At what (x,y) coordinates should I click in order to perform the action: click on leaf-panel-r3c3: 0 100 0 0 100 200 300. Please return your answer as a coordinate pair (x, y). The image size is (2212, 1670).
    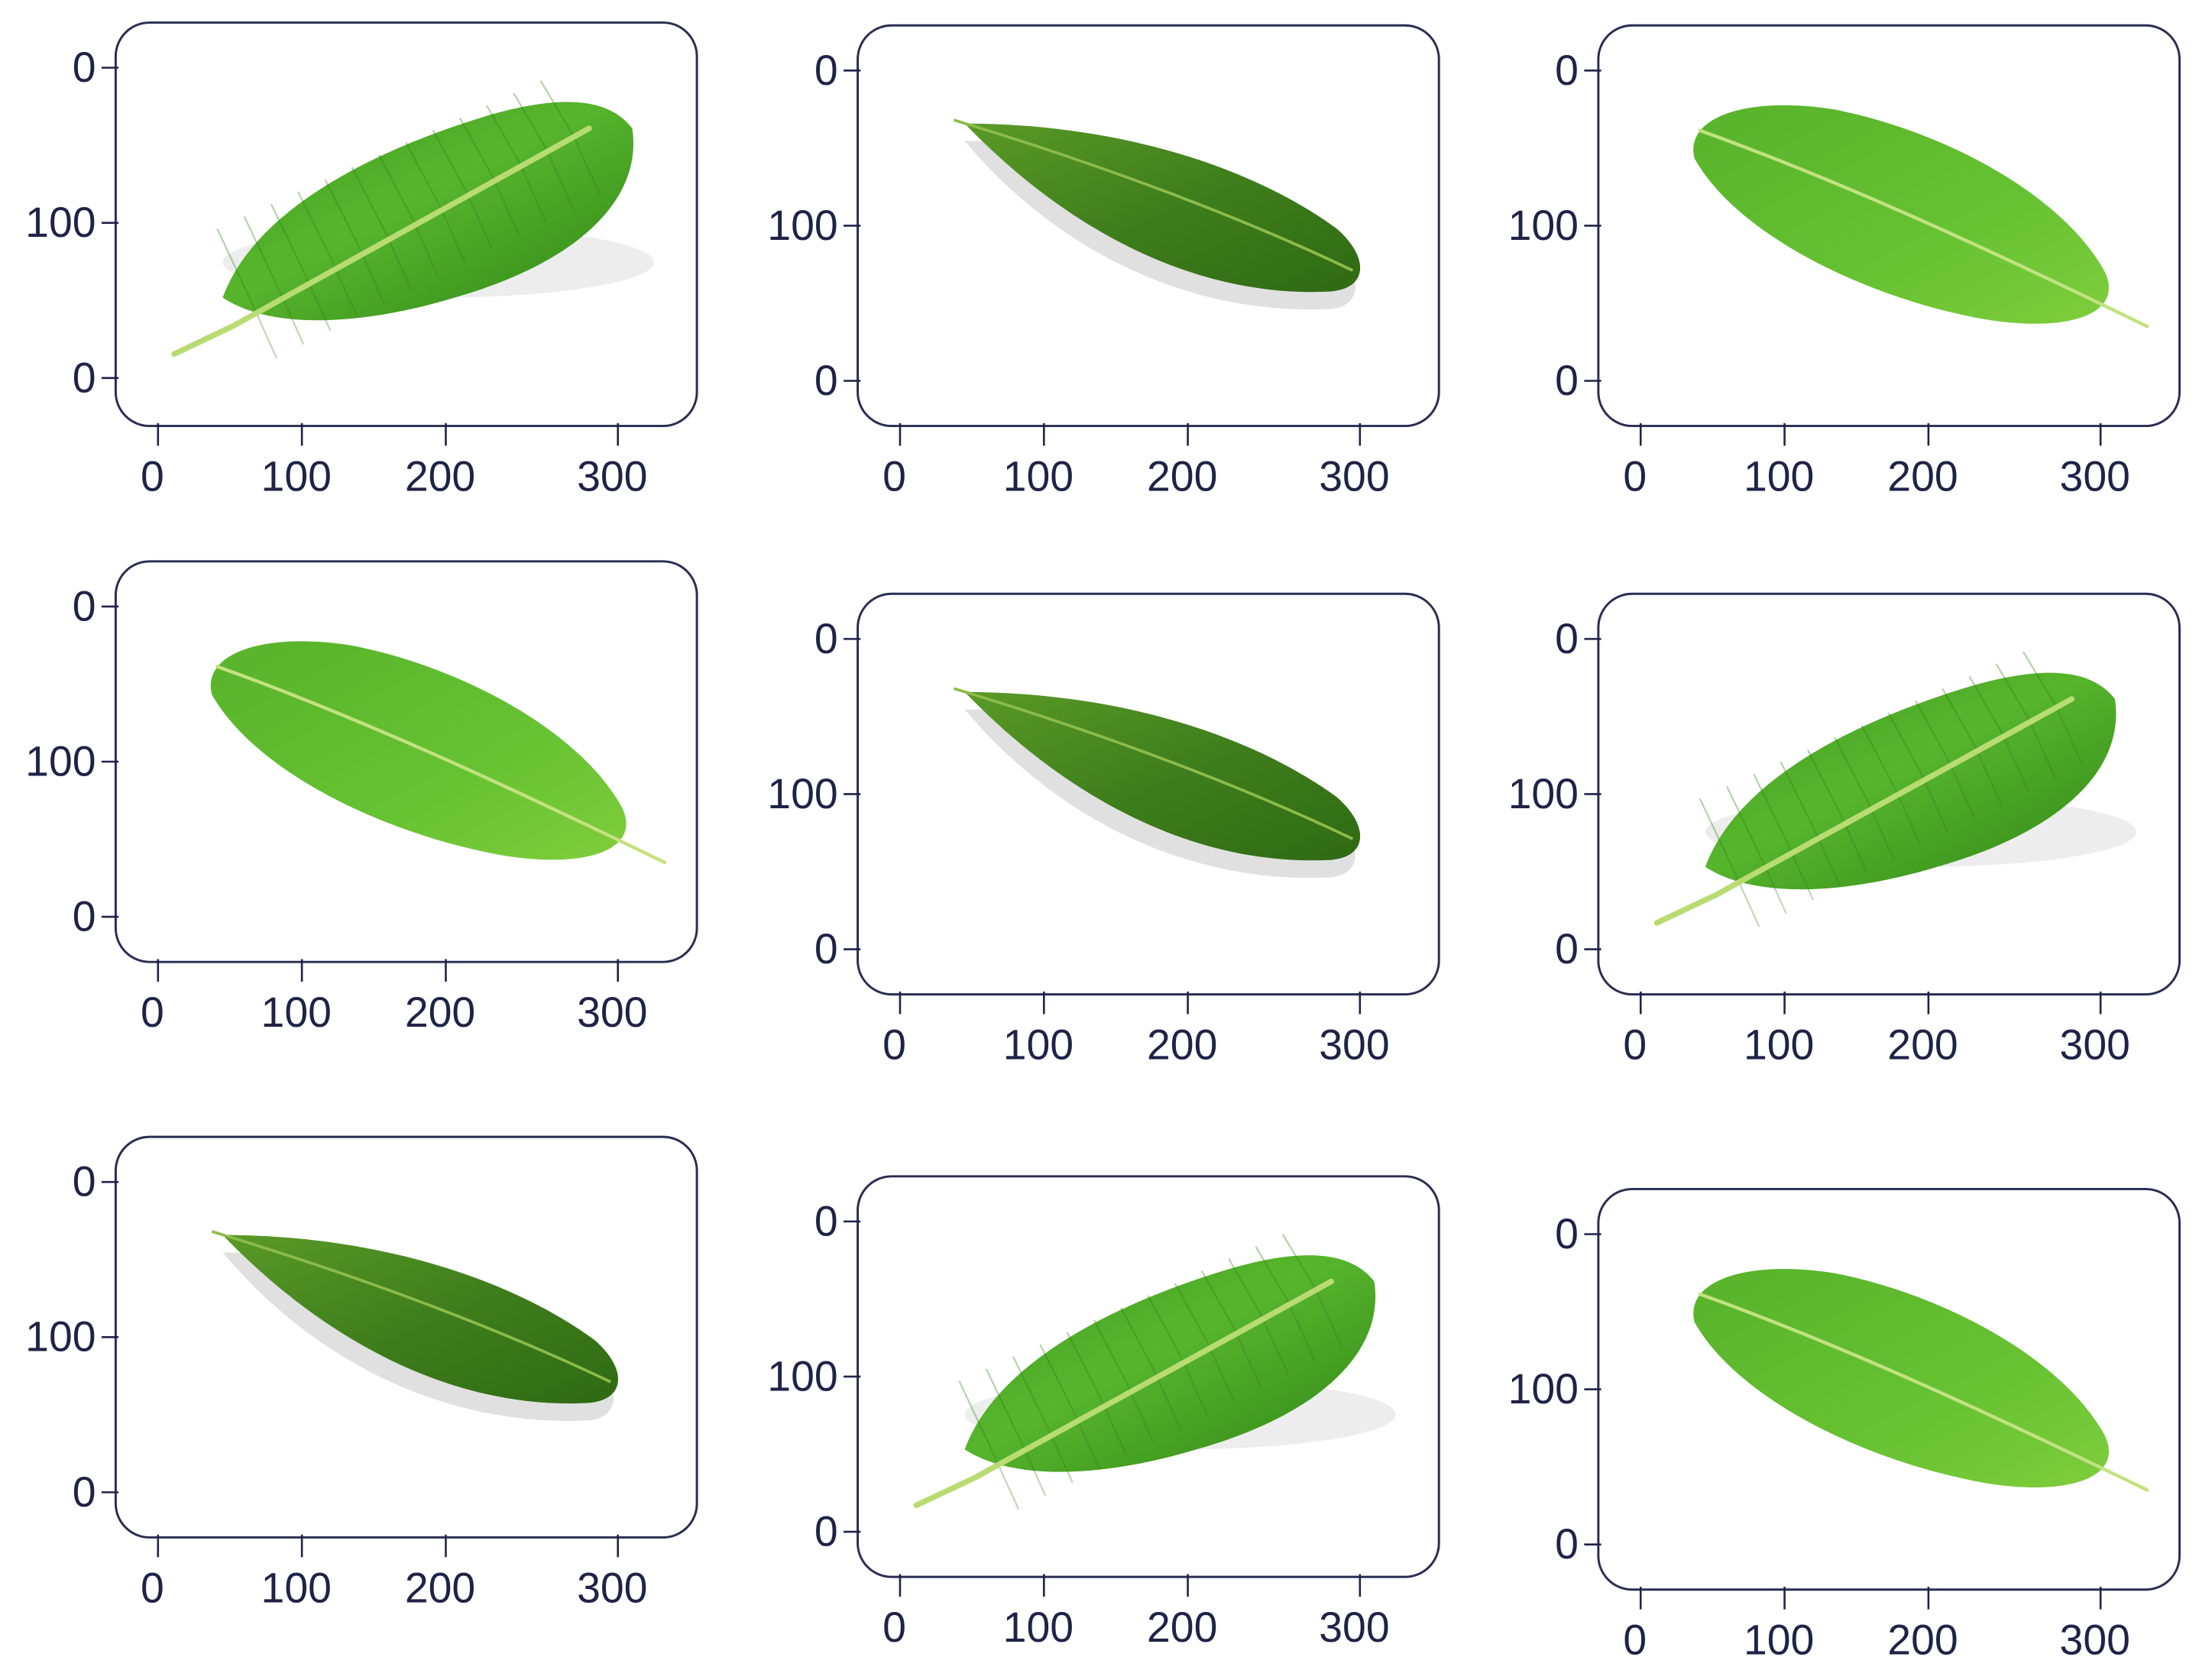
    Looking at the image, I should click on (1844, 1425).